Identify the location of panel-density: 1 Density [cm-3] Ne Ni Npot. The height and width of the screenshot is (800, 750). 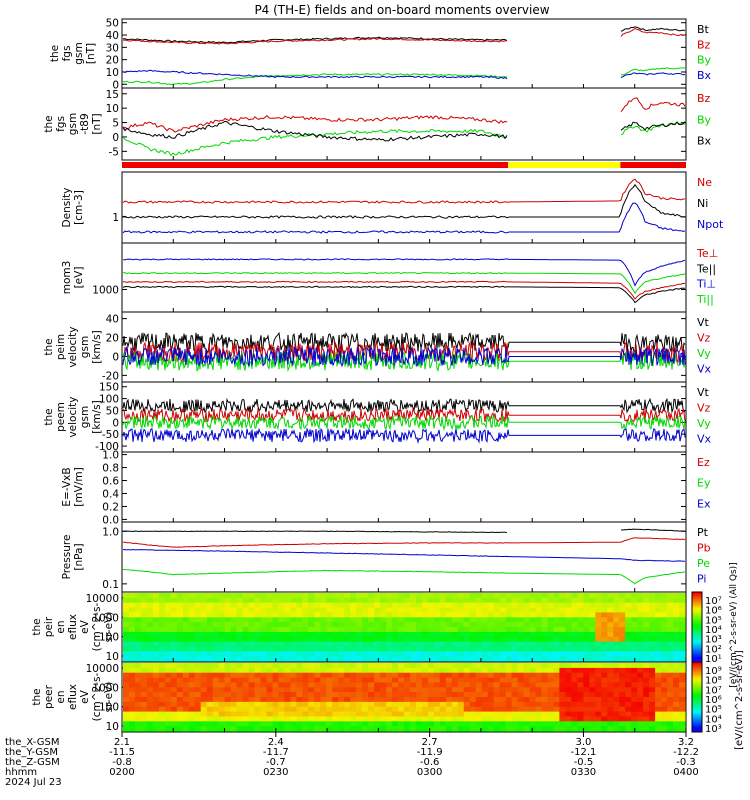
(392, 207).